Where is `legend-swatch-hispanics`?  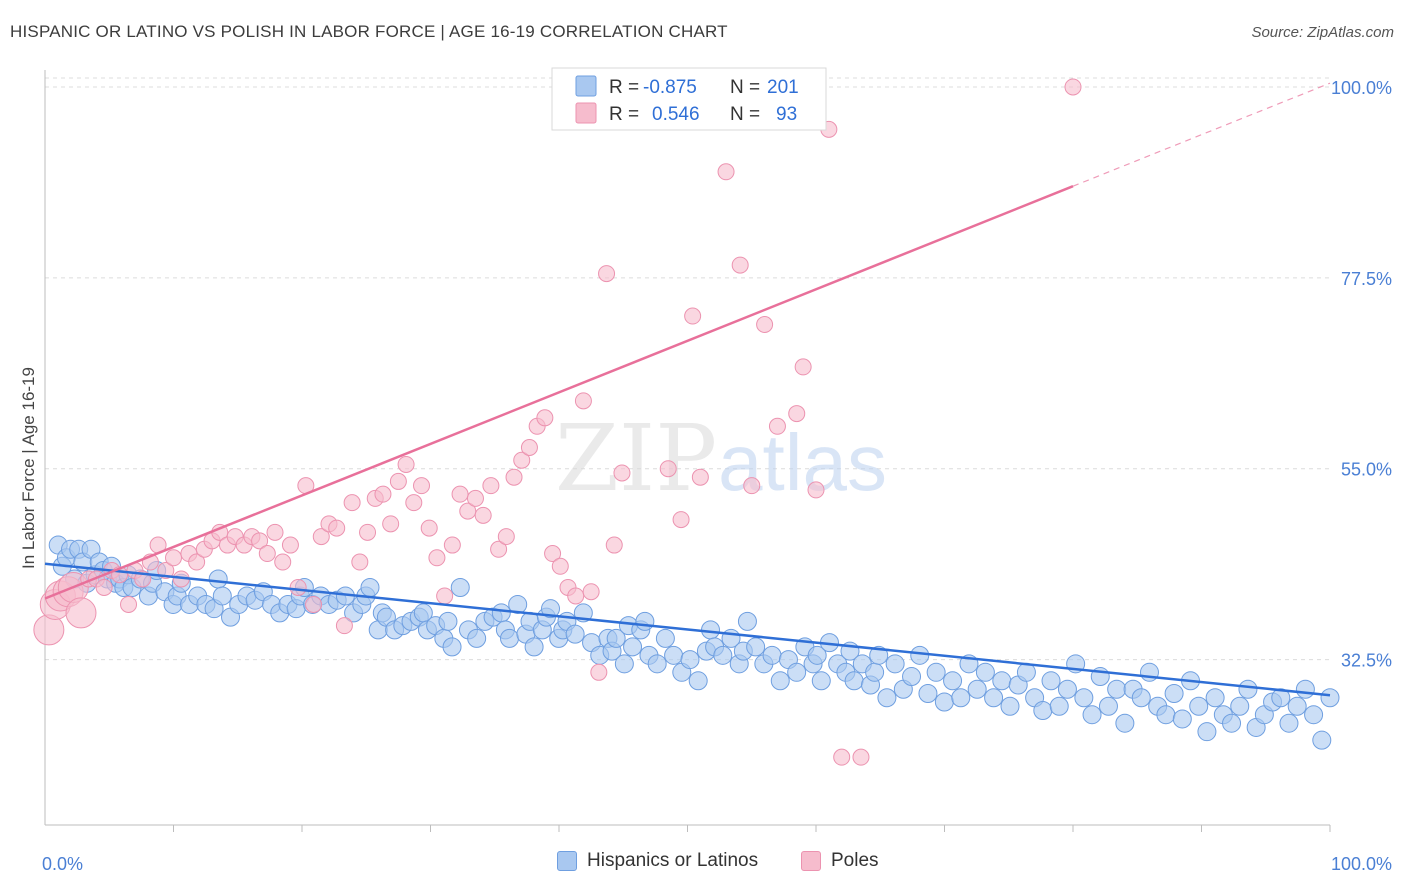
legend-swatch-hispanics is located at coordinates (567, 861).